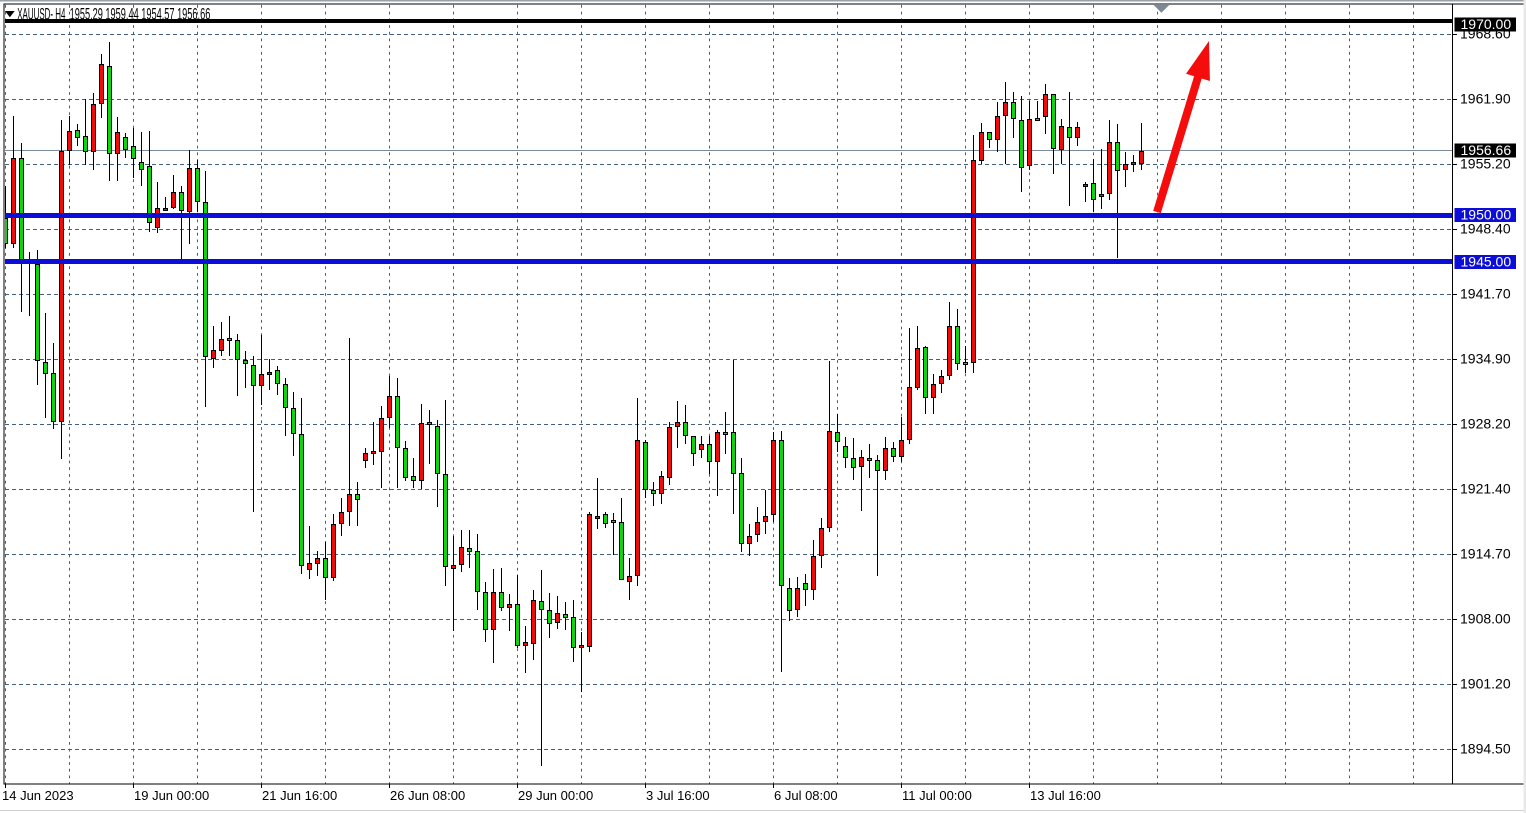 The height and width of the screenshot is (813, 1526). Describe the element at coordinates (1486, 215) in the screenshot. I see `svg-text: 1950.00` at that location.